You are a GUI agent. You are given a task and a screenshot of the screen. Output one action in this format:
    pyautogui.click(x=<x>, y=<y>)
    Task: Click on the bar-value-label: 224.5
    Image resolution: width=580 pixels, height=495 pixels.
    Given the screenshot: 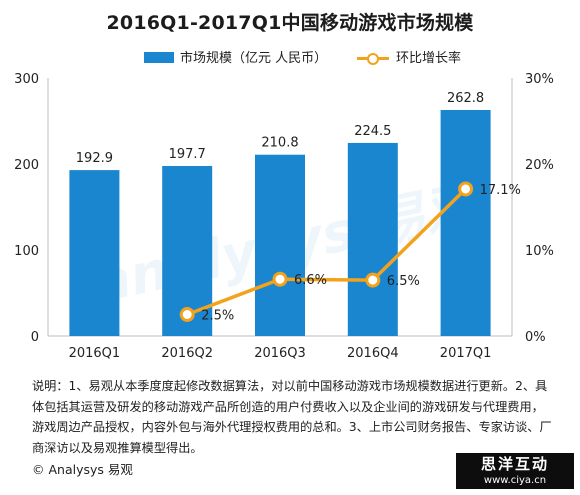 What is the action you would take?
    pyautogui.click(x=372, y=131)
    